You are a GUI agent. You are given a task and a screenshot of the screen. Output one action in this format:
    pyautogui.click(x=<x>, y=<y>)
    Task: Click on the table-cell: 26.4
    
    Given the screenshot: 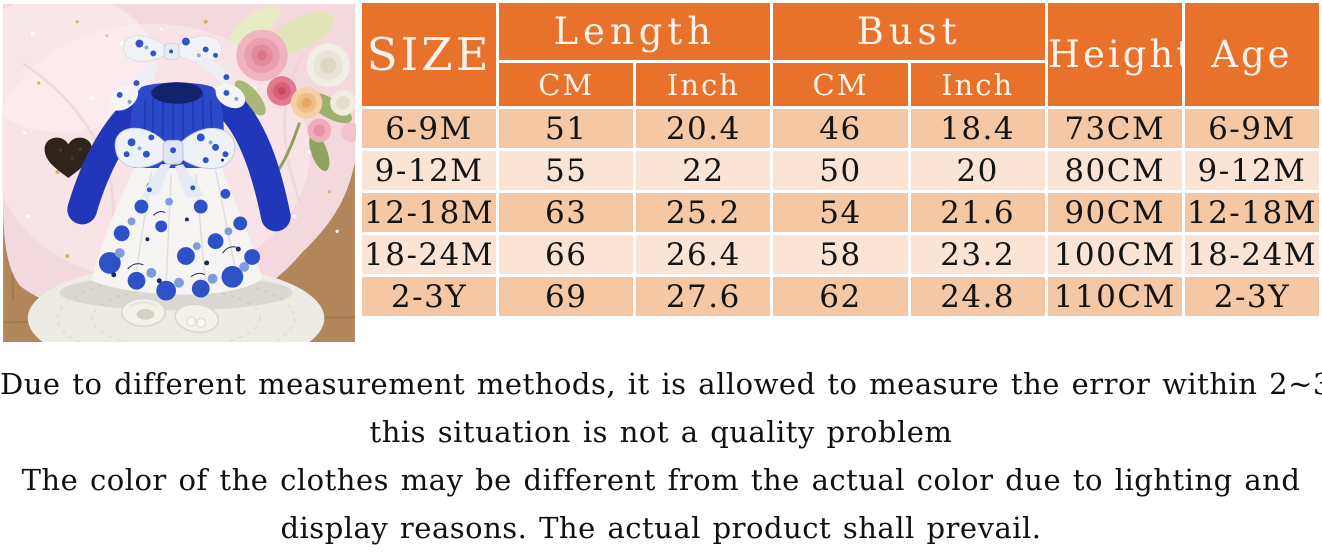 What is the action you would take?
    pyautogui.click(x=703, y=254)
    